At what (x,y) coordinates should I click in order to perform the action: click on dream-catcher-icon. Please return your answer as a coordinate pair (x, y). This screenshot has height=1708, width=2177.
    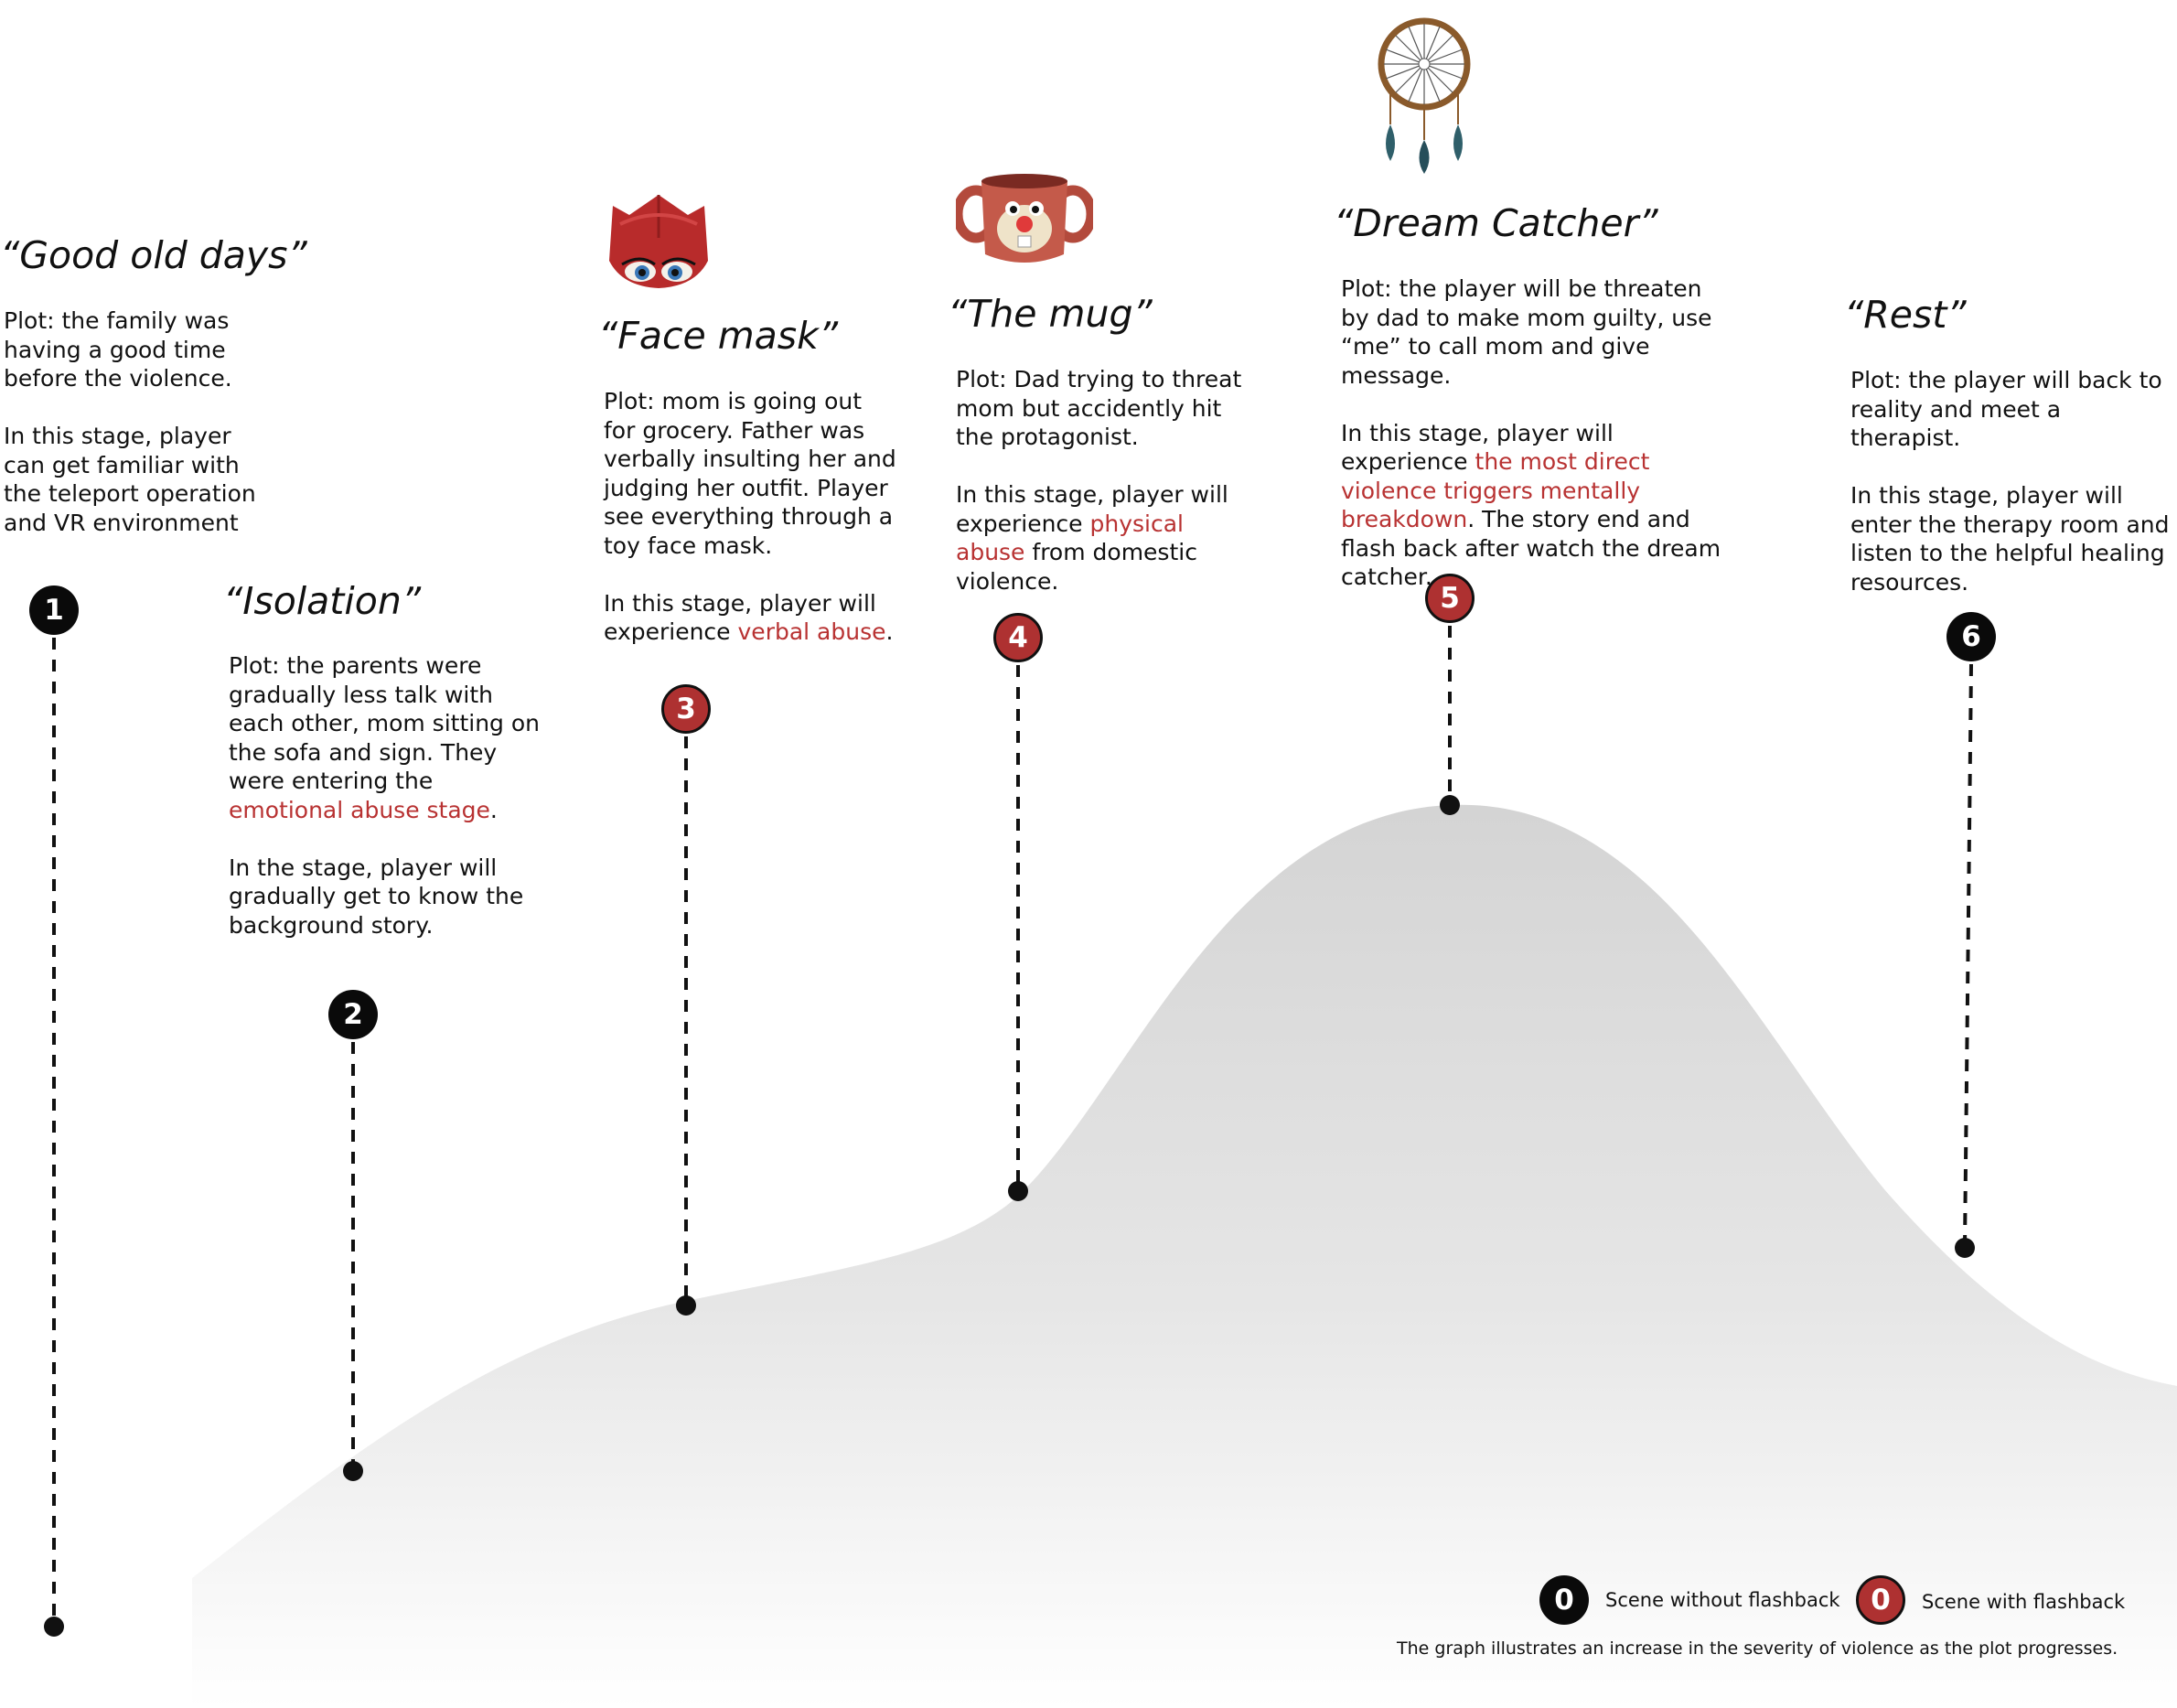
    Looking at the image, I should click on (1424, 96).